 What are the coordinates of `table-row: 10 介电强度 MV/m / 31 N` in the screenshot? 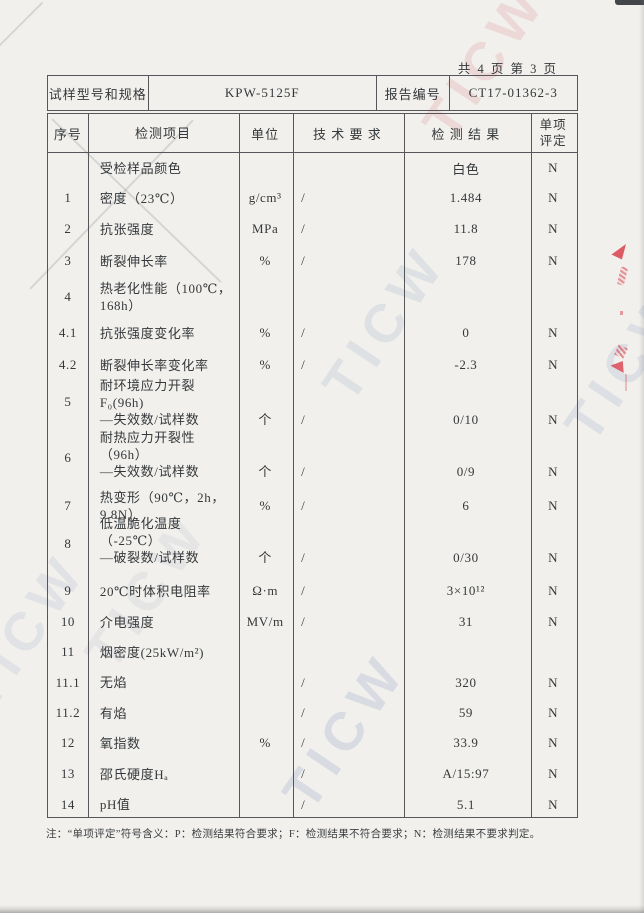 It's located at (312, 622).